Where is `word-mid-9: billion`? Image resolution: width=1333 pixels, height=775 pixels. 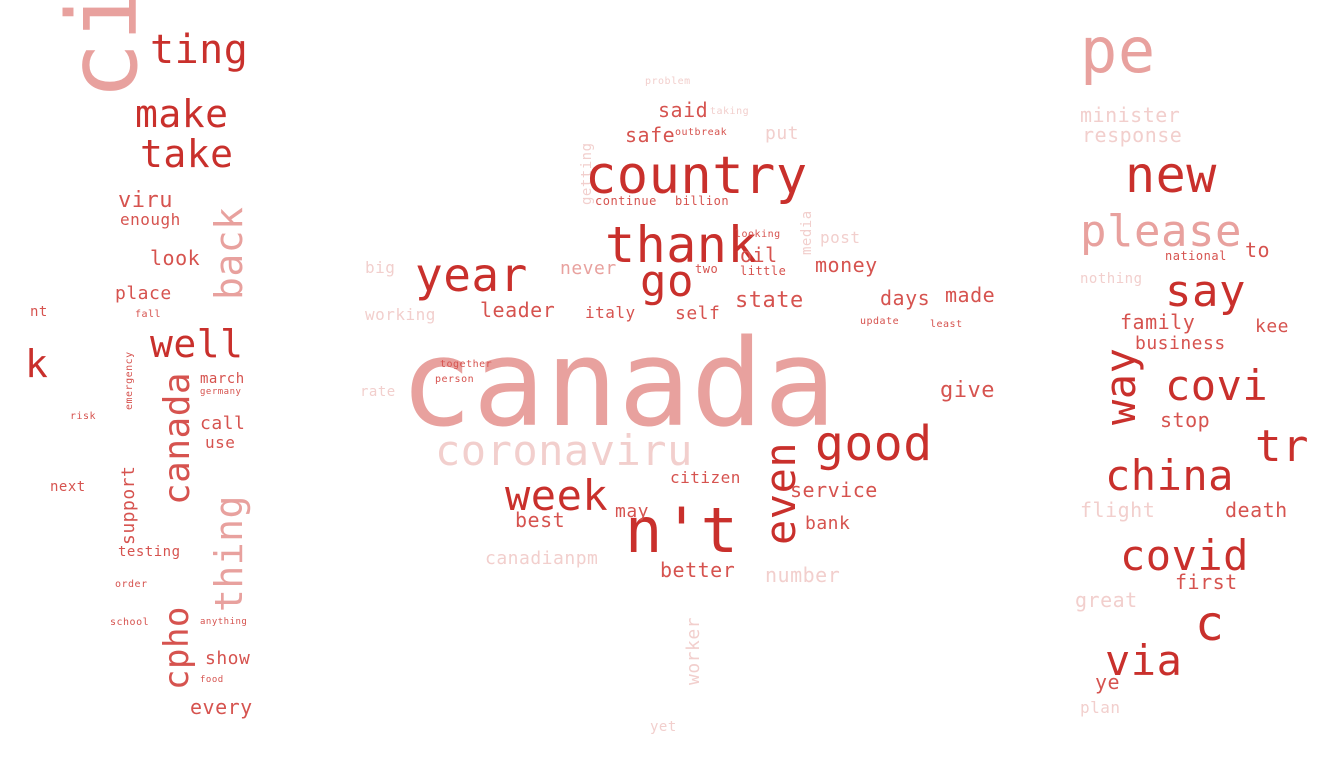 word-mid-9: billion is located at coordinates (702, 201).